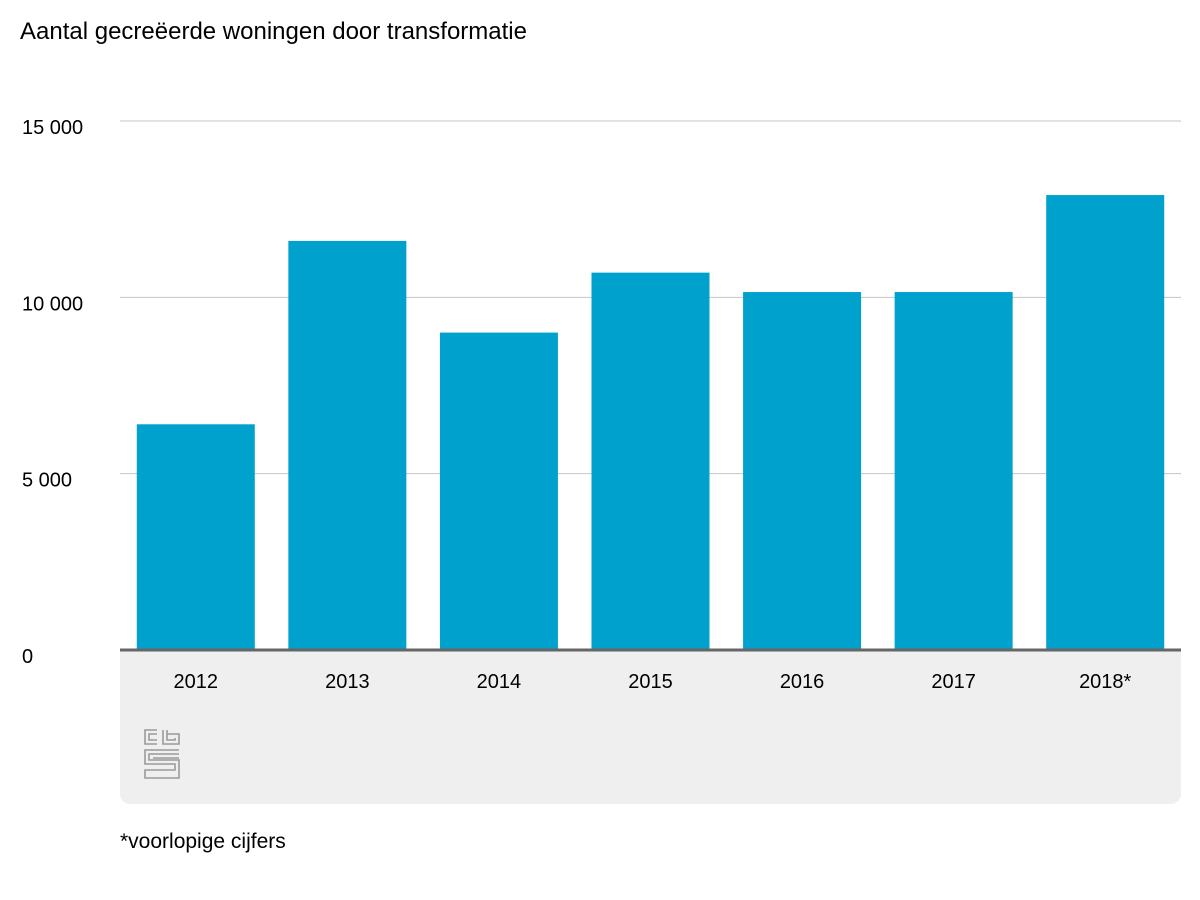 This screenshot has height=900, width=1200. Describe the element at coordinates (196, 682) in the screenshot. I see `x-tick-label: 2012` at that location.